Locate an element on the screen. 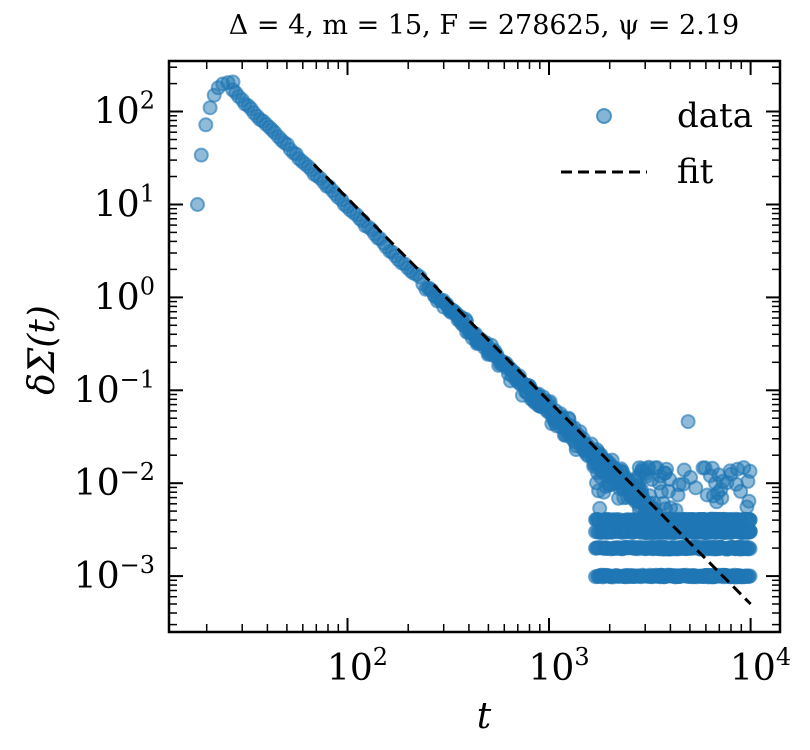 The width and height of the screenshot is (810, 750). y-tick-label: 10² is located at coordinates (124, 110).